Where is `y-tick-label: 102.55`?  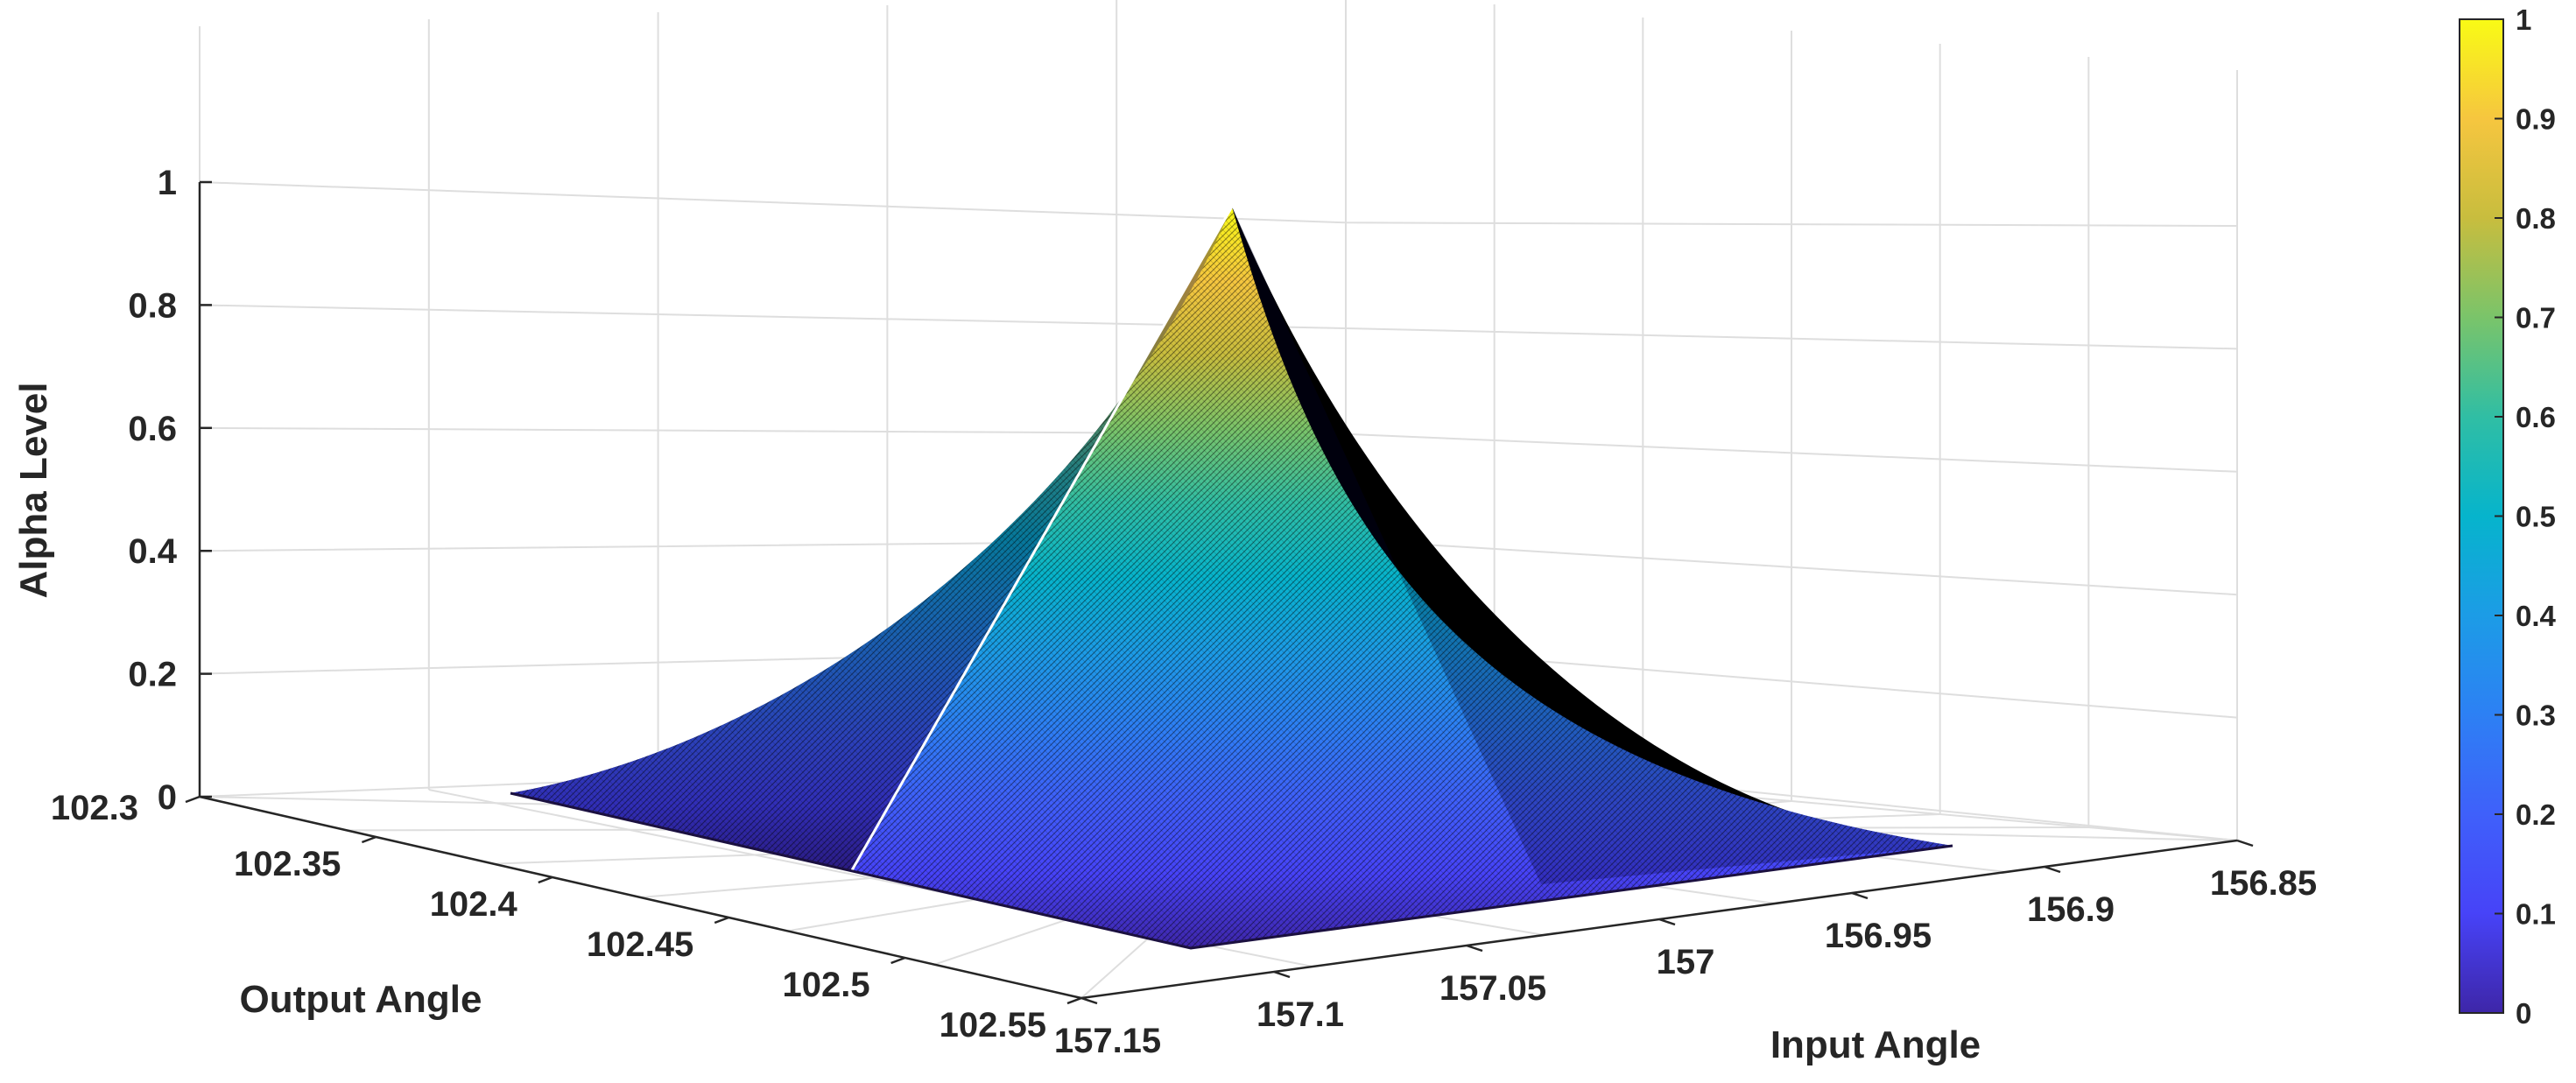 y-tick-label: 102.55 is located at coordinates (993, 1025).